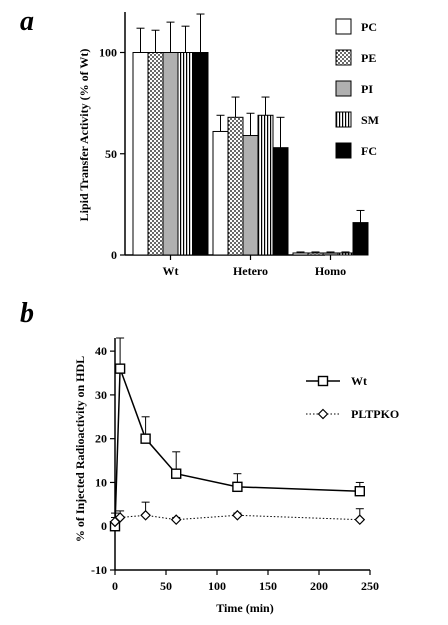  What do you see at coordinates (319, 586) in the screenshot?
I see `chart-b-xtick-label: 200` at bounding box center [319, 586].